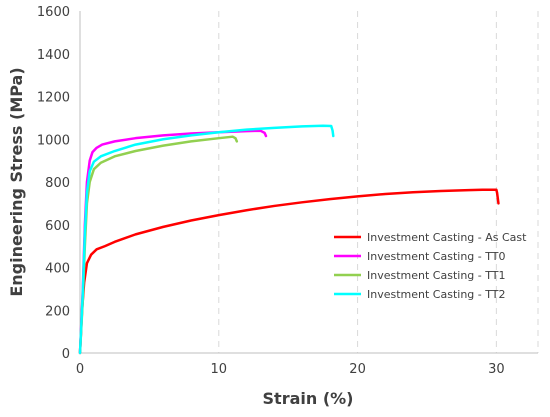 This screenshot has width=550, height=417. Describe the element at coordinates (53, 98) in the screenshot. I see `y-tick-label: 1200` at that location.